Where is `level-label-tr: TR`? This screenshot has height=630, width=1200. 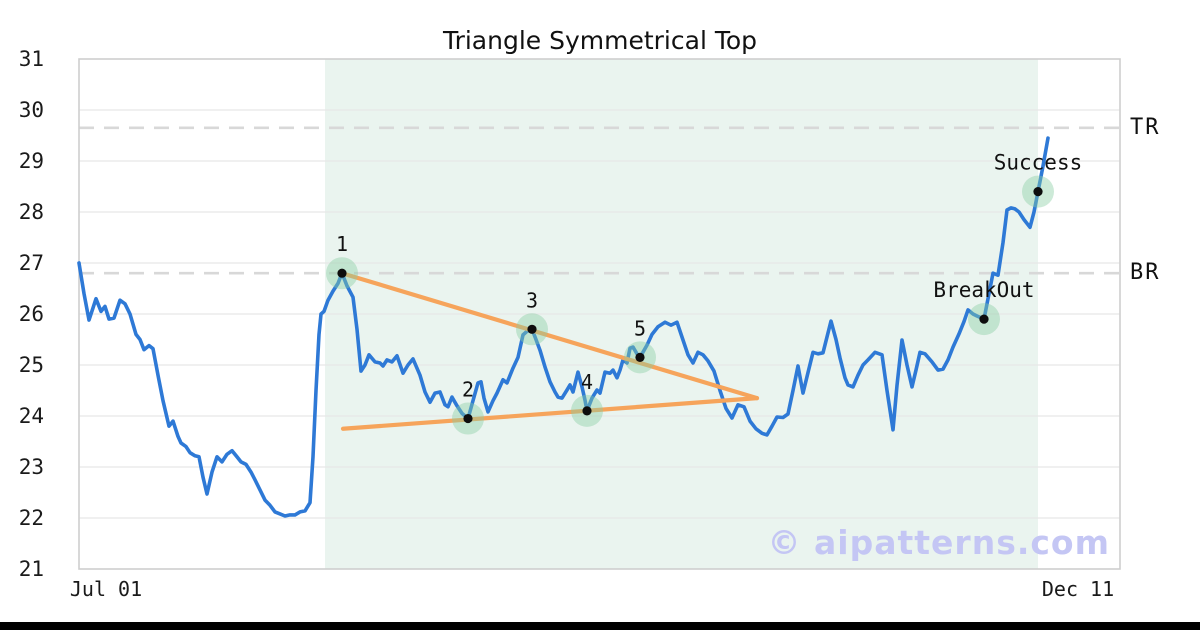 level-label-tr: TR is located at coordinates (1145, 127).